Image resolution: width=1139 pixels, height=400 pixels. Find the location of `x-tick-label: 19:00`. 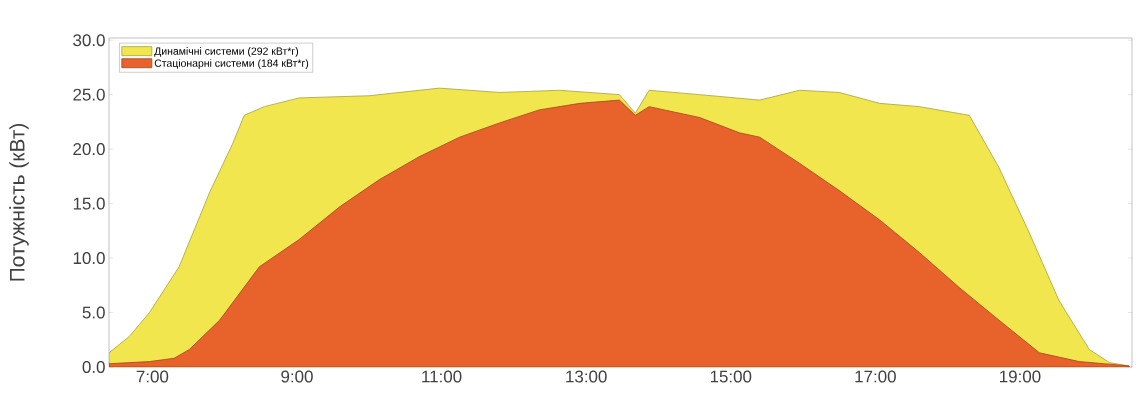

x-tick-label: 19:00 is located at coordinates (1020, 376).